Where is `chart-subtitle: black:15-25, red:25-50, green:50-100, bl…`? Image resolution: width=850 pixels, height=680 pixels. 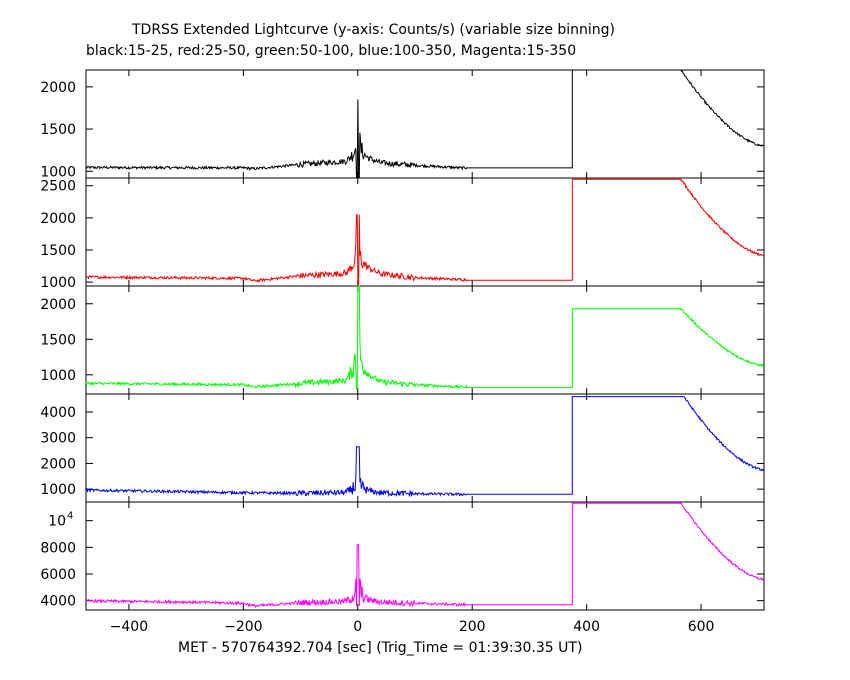 chart-subtitle: black:15-25, red:25-50, green:50-100, bl… is located at coordinates (331, 51).